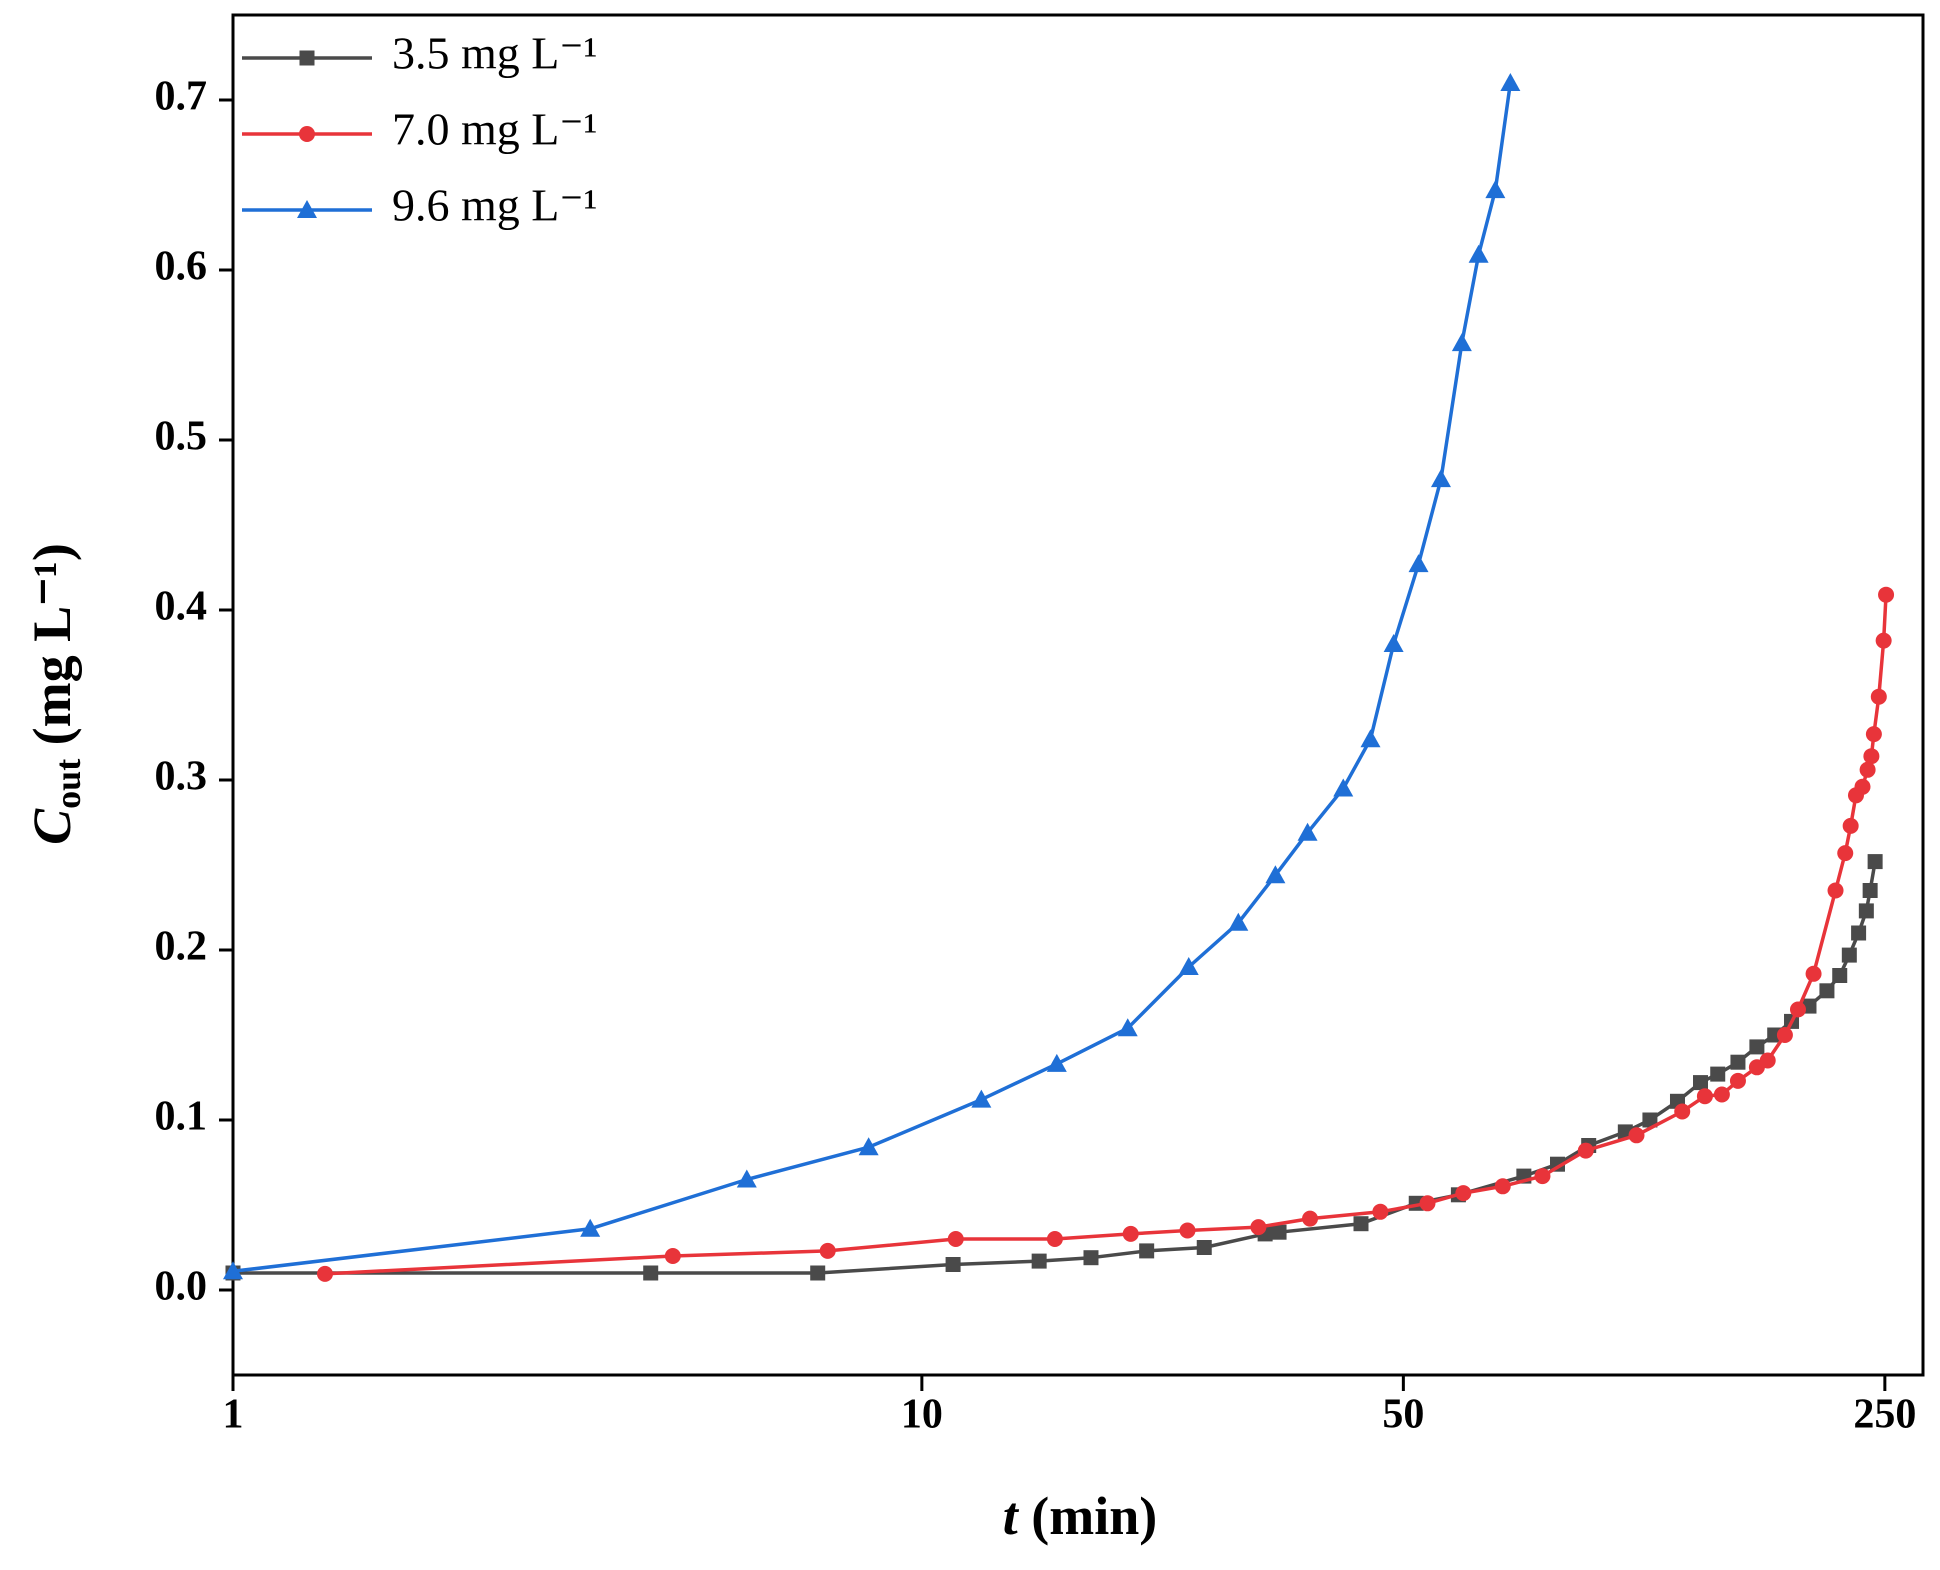 This screenshot has width=1940, height=1570. I want to click on y-tick-label: 0.2, so click(181, 947).